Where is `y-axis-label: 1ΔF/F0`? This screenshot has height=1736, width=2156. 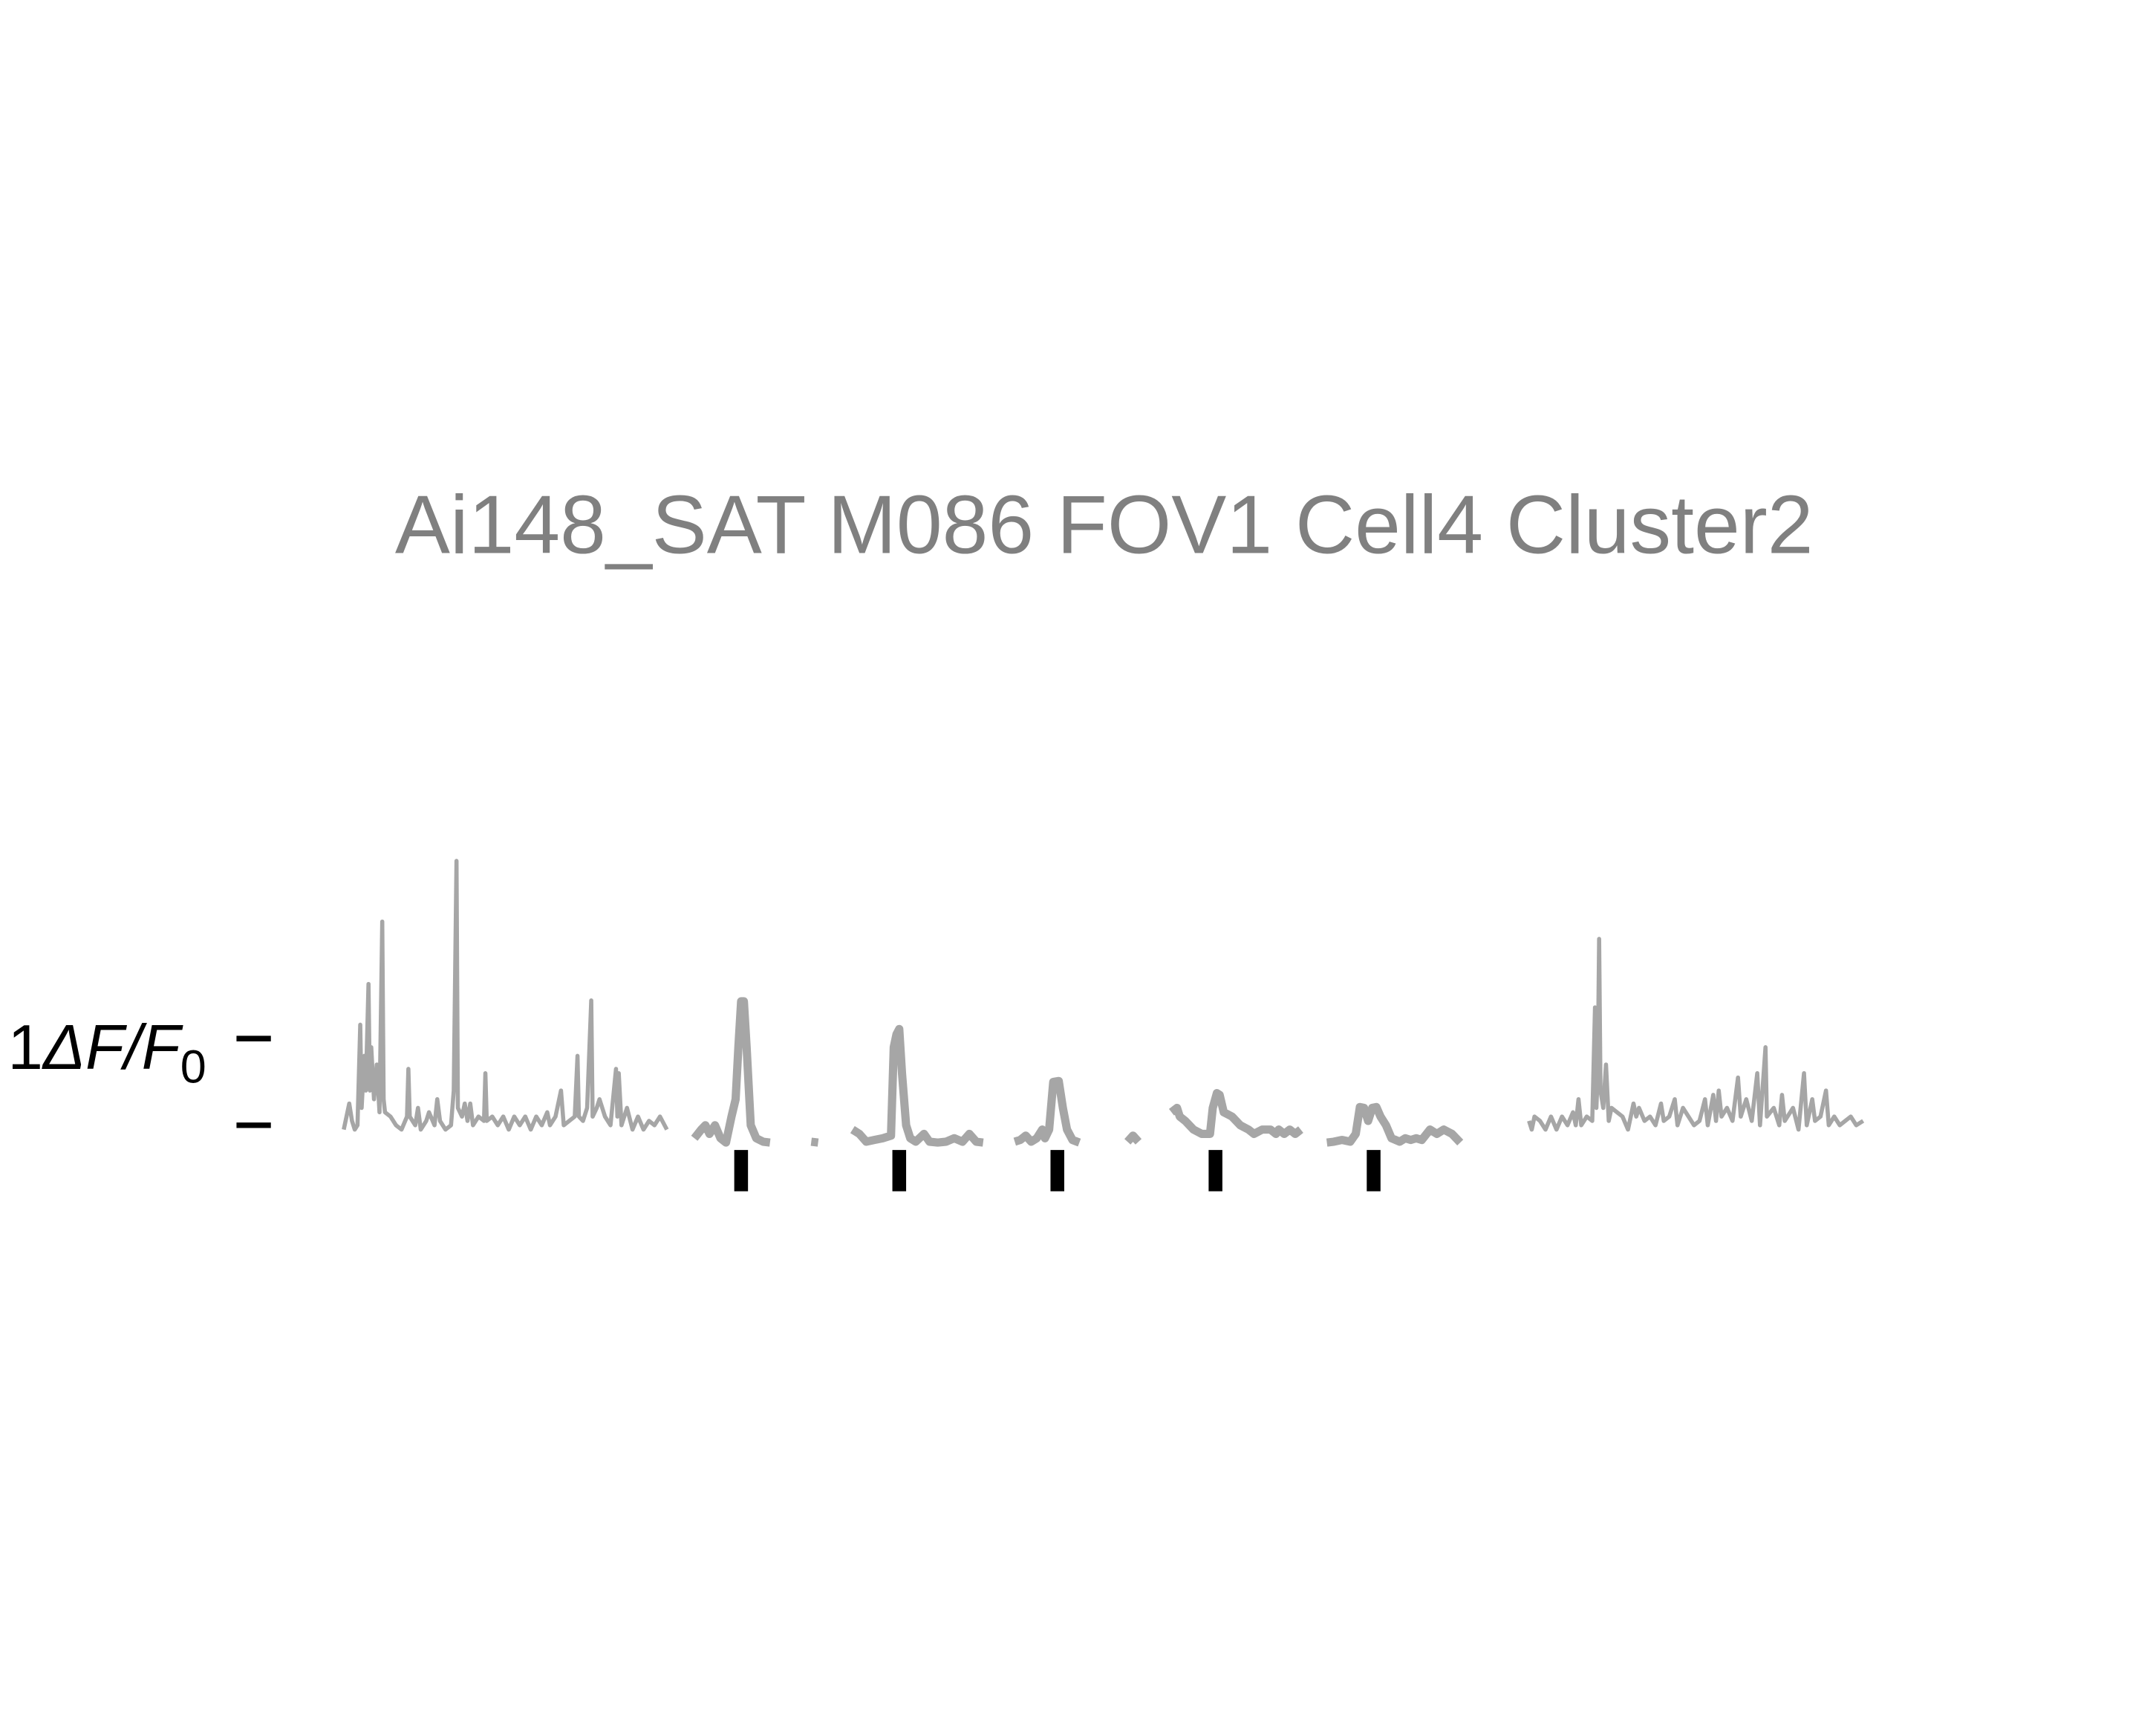
y-axis-label: 1ΔF/F0 is located at coordinates (107, 1052).